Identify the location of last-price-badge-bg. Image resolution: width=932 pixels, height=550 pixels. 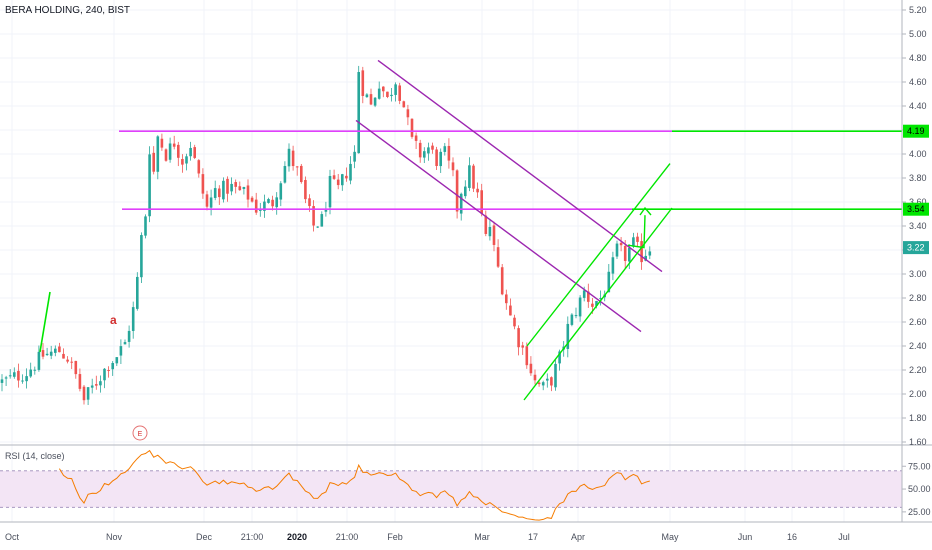
(916, 248).